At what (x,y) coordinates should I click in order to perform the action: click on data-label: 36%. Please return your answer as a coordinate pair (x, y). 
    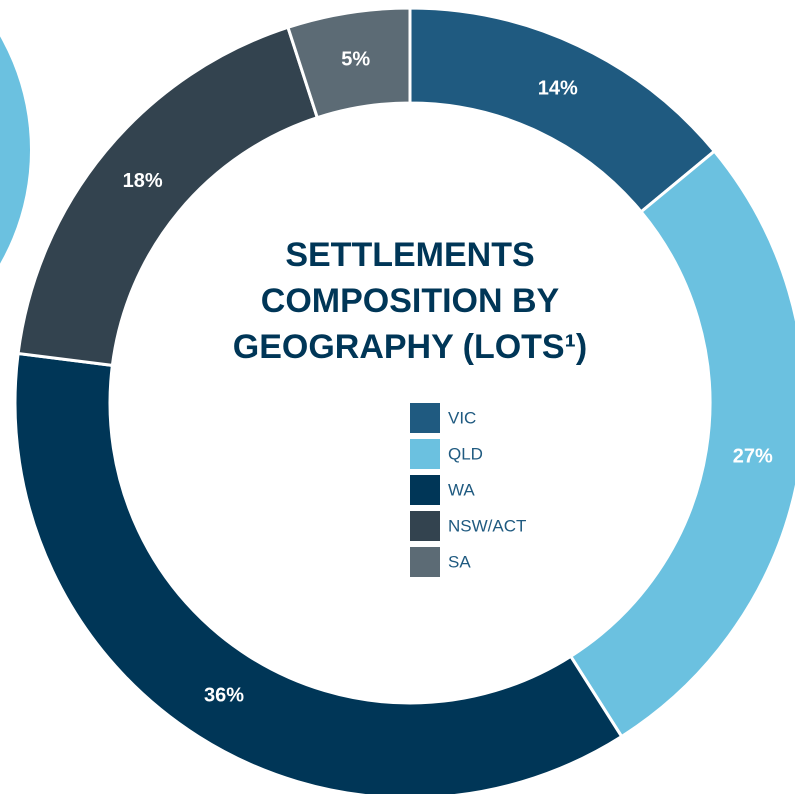
    Looking at the image, I should click on (224, 695).